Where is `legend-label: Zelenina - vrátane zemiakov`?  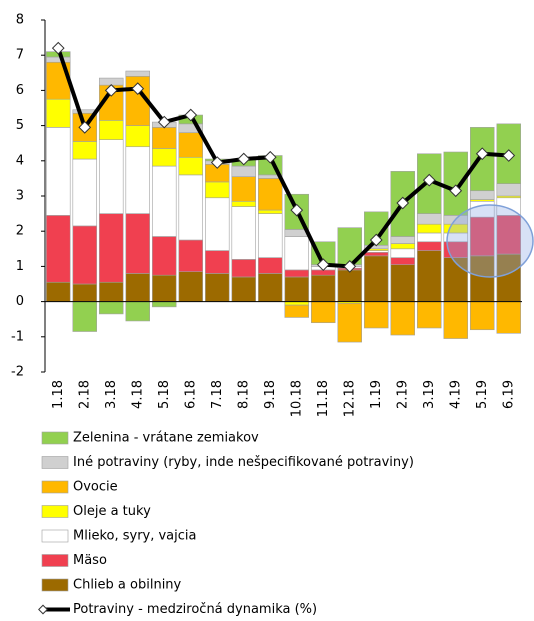
legend-label: Zelenina - vrátane zemiakov is located at coordinates (166, 438).